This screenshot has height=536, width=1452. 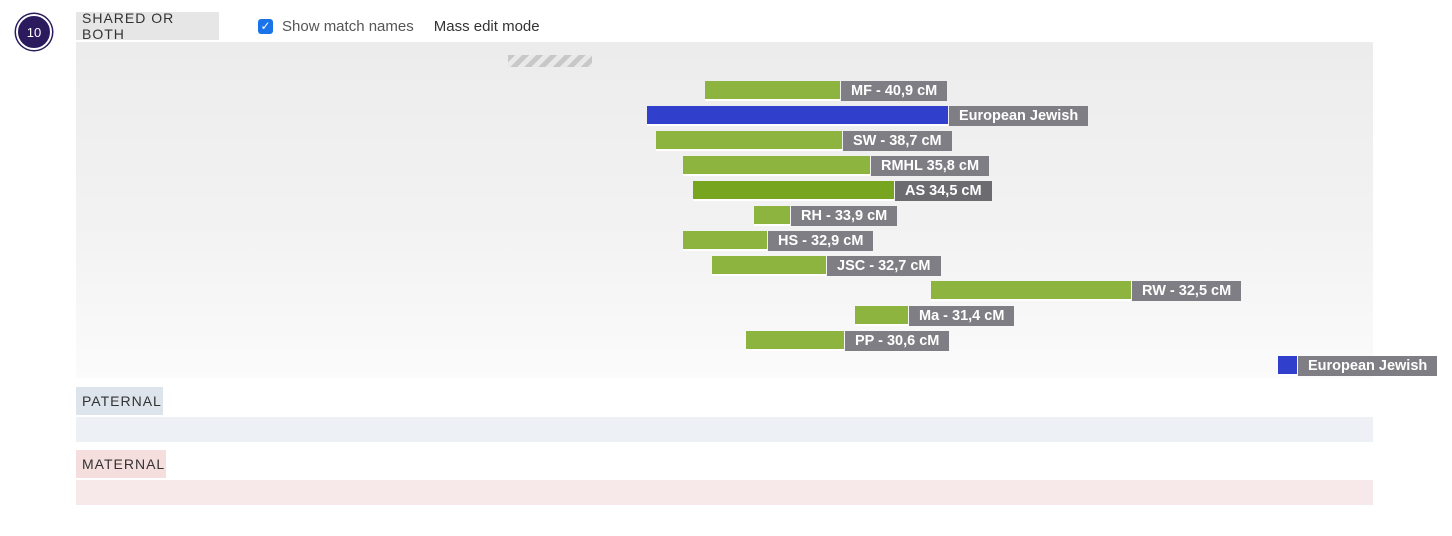 I want to click on paternal-track, so click(x=724, y=429).